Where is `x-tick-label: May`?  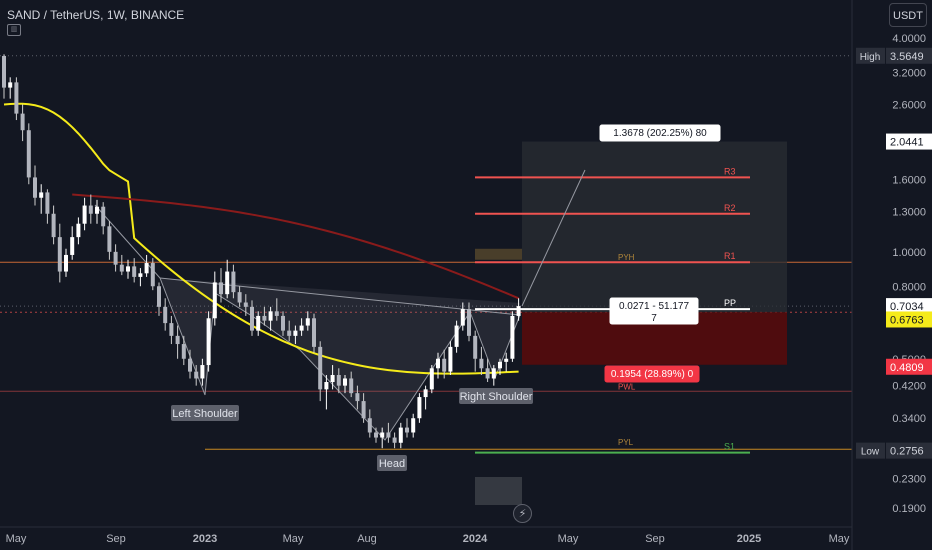 x-tick-label: May is located at coordinates (568, 539).